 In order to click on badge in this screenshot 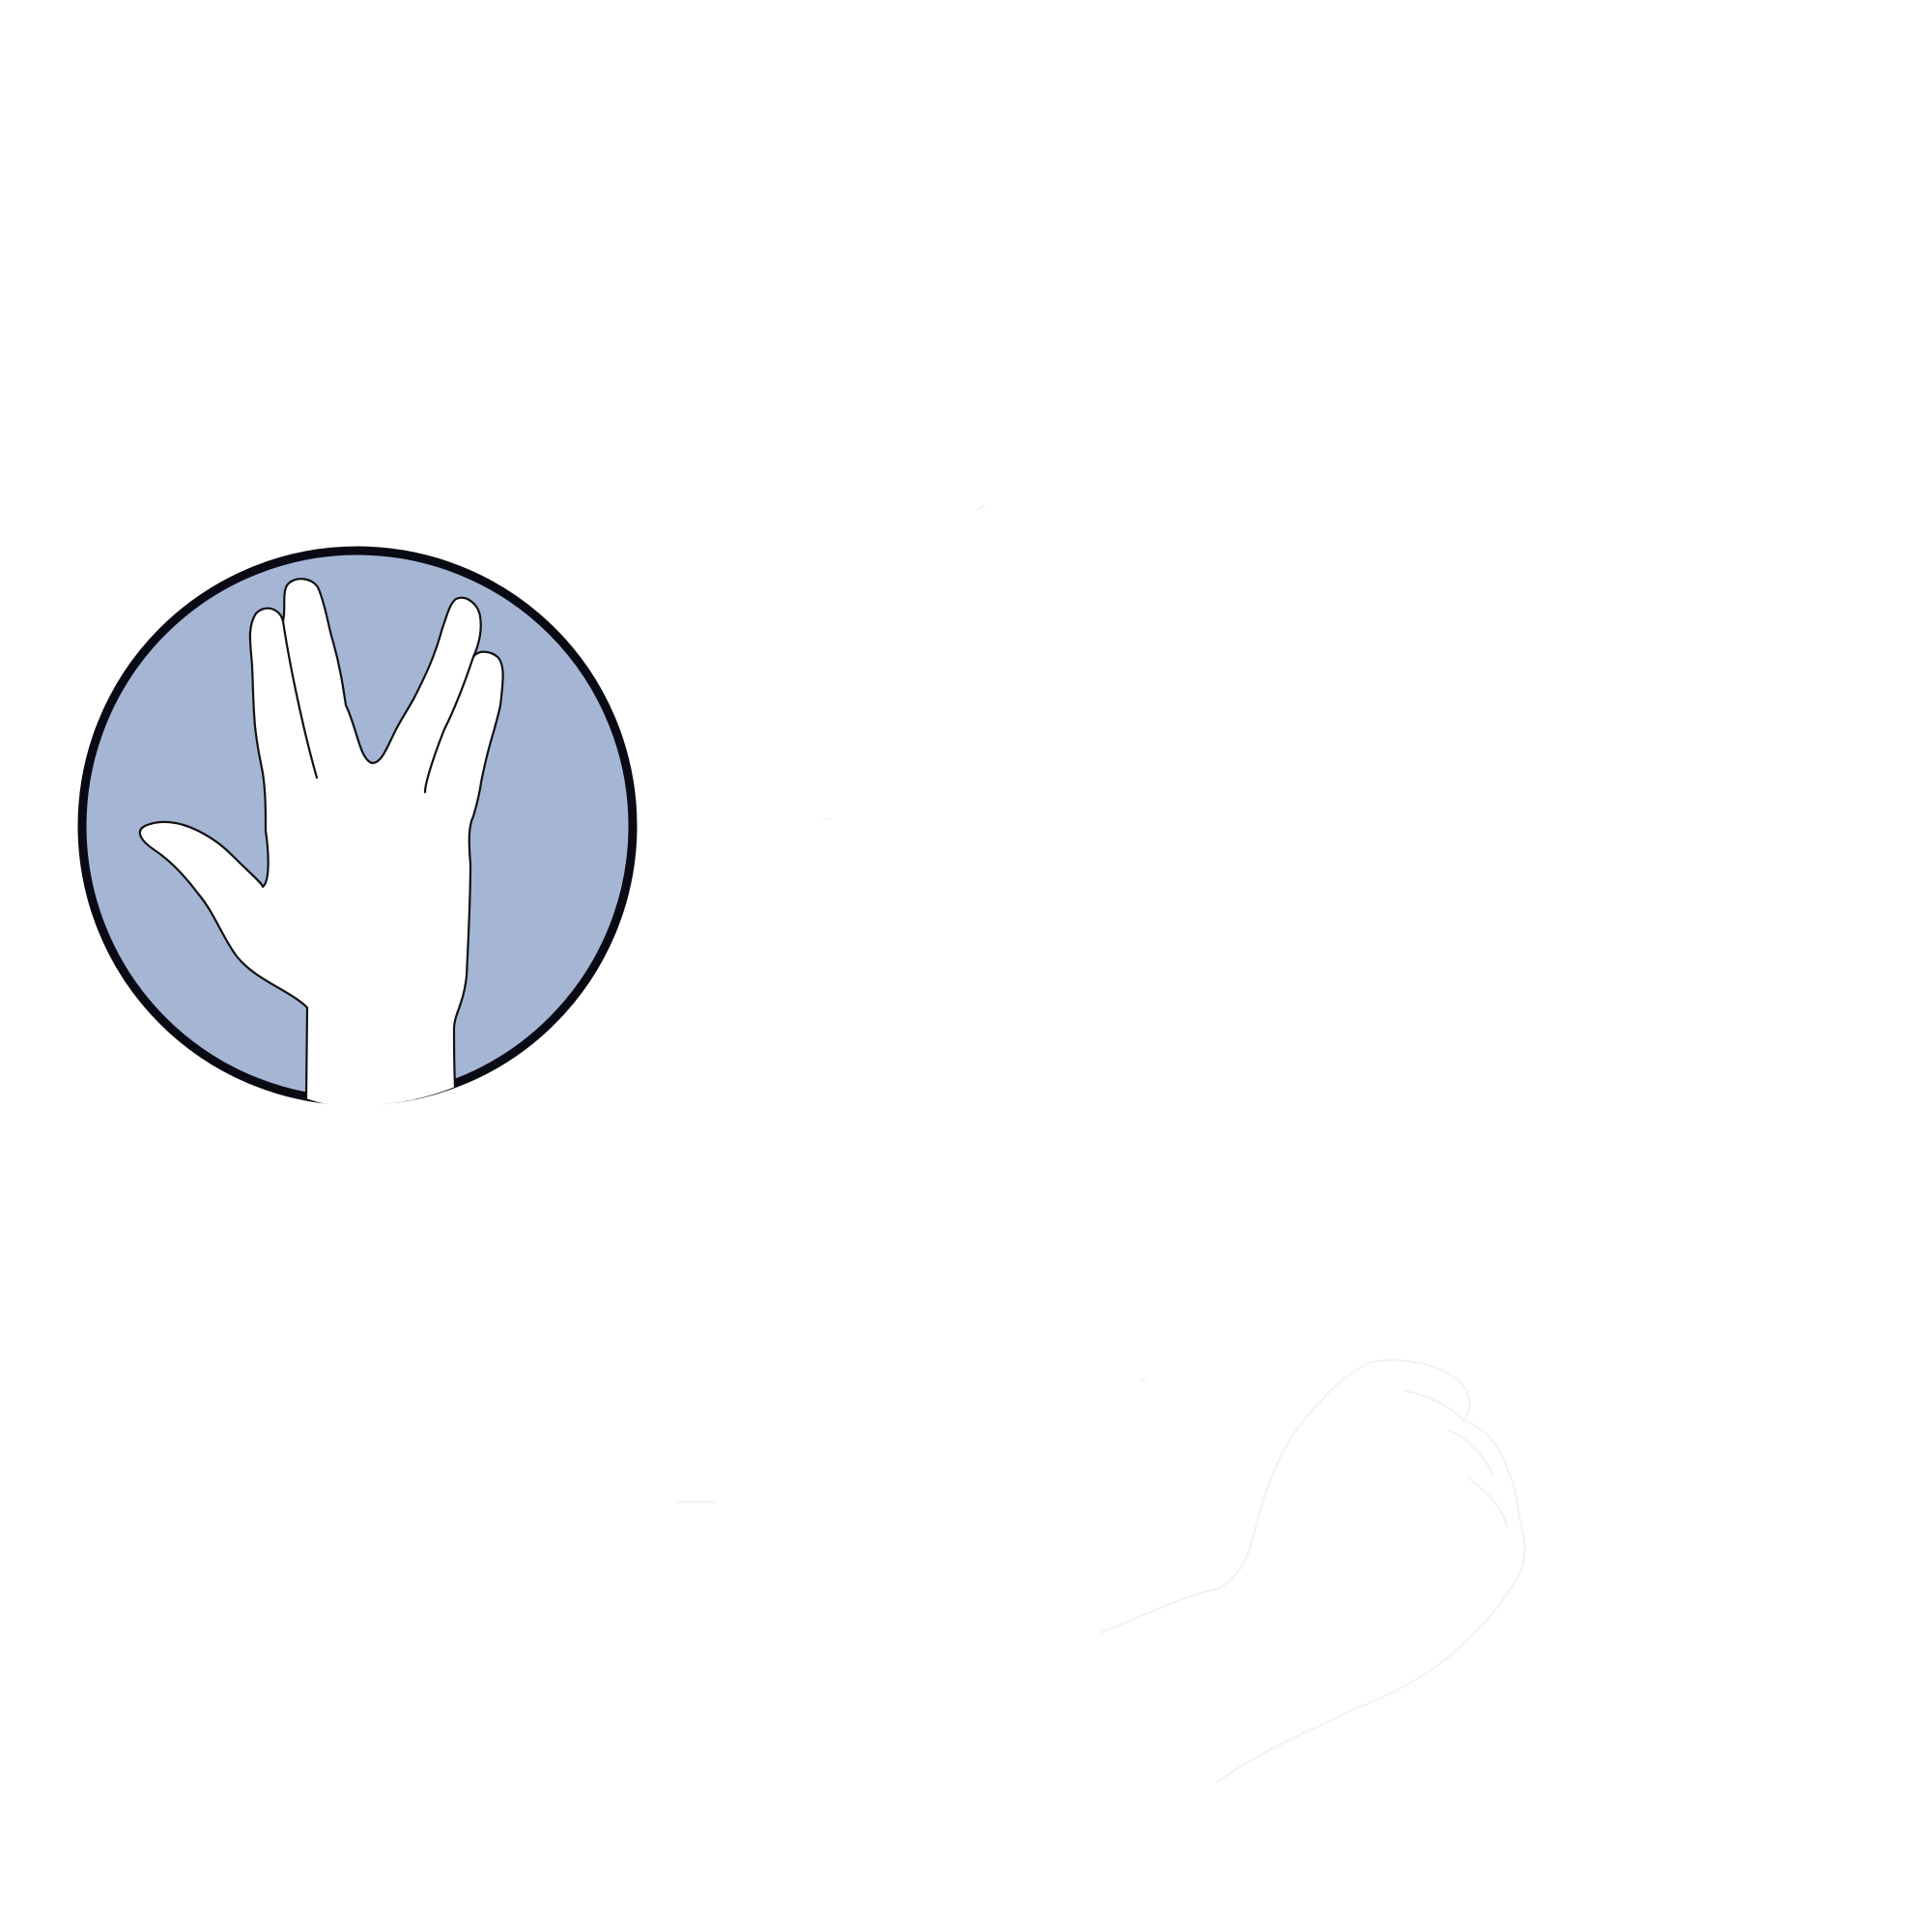, I will do `click(357, 826)`.